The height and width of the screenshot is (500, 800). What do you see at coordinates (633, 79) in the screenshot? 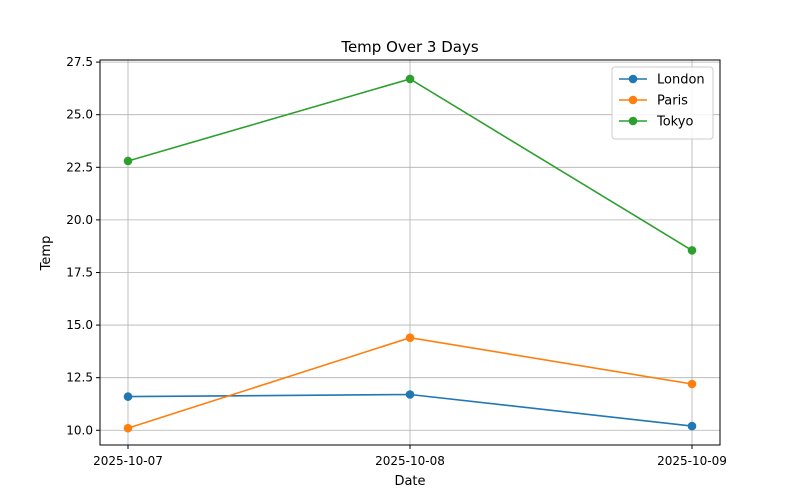
I see `legend-marker-london` at bounding box center [633, 79].